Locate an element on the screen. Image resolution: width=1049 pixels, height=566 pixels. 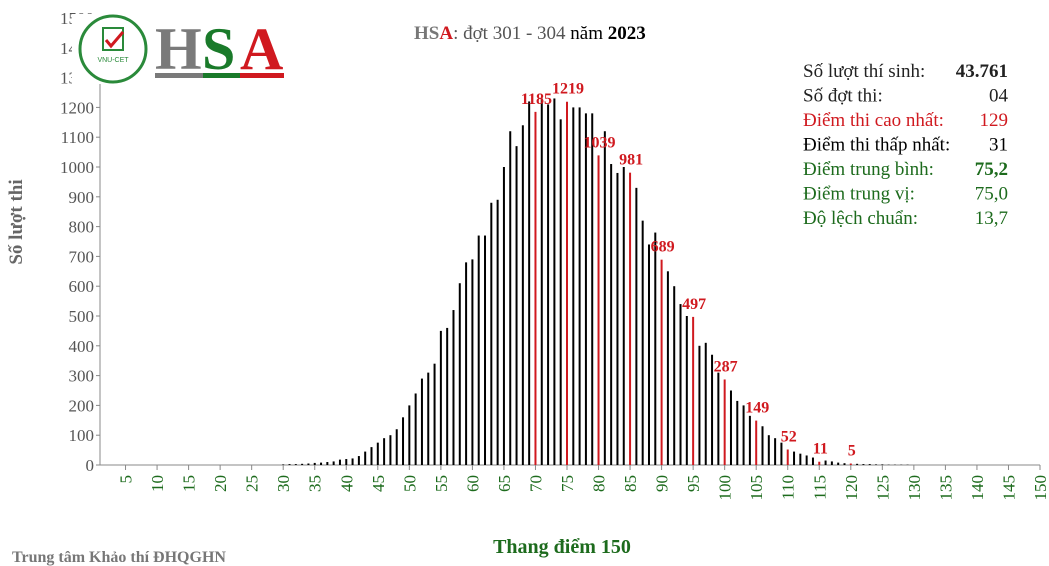
chart-title: HSA: đợt 301 - 304 năm 2023 is located at coordinates (530, 33).